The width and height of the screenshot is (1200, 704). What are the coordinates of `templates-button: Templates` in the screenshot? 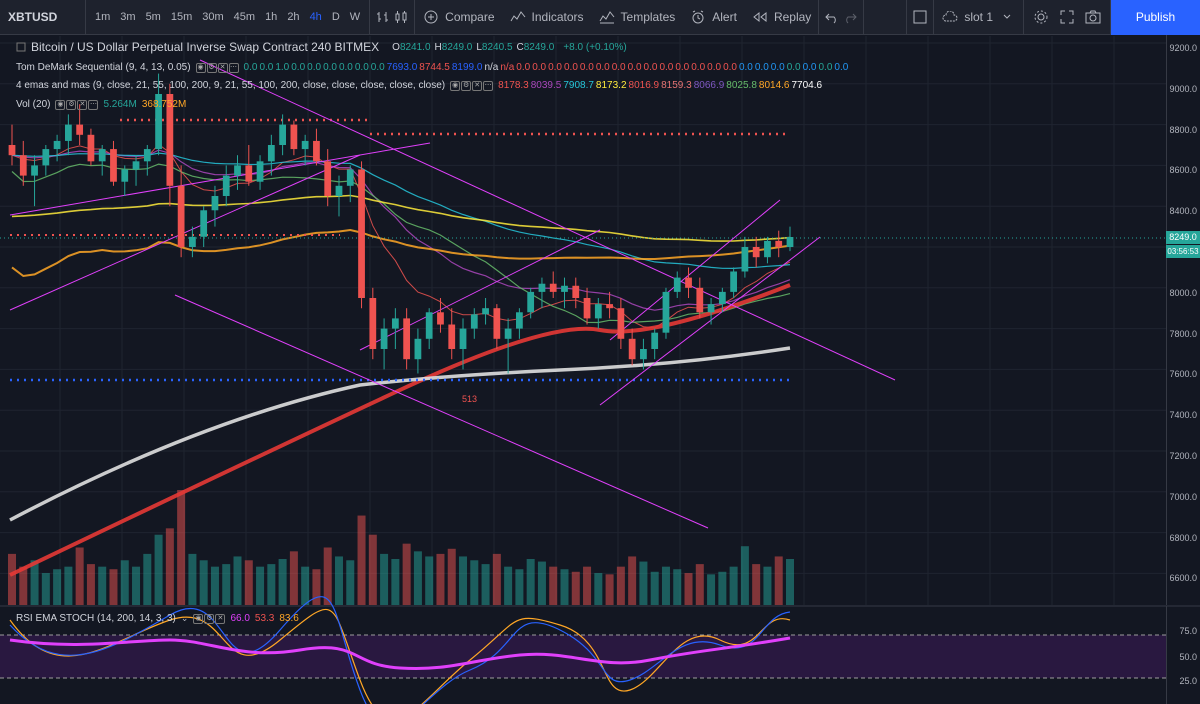 It's located at (637, 17).